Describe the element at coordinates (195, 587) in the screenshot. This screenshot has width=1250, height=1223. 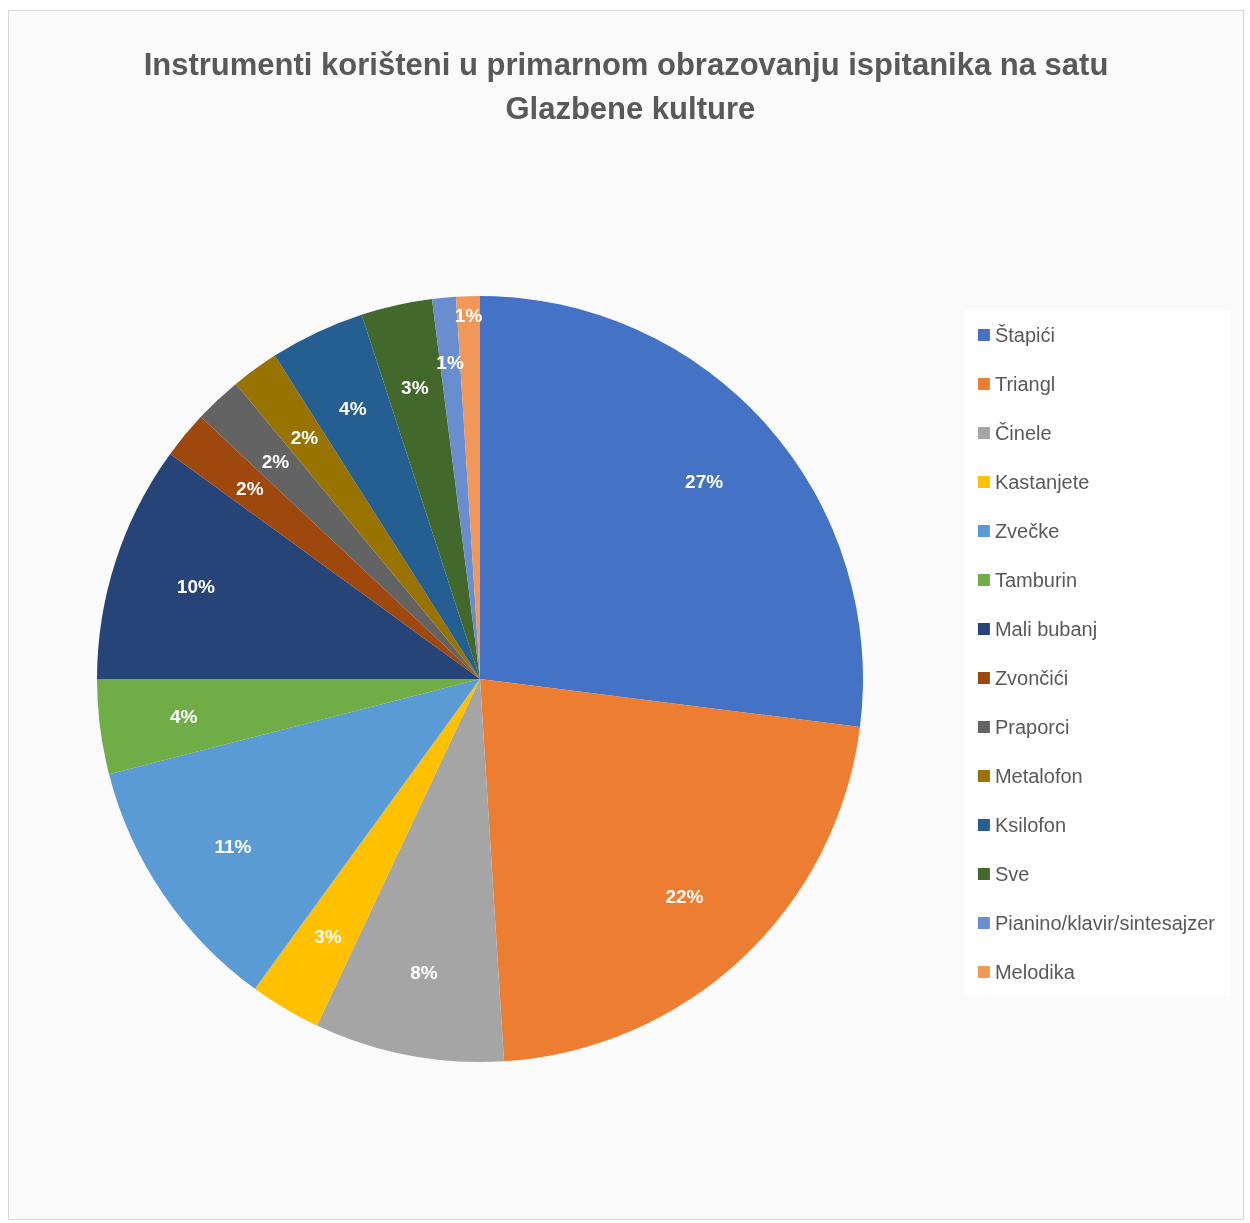
I see `data-label: 10%` at that location.